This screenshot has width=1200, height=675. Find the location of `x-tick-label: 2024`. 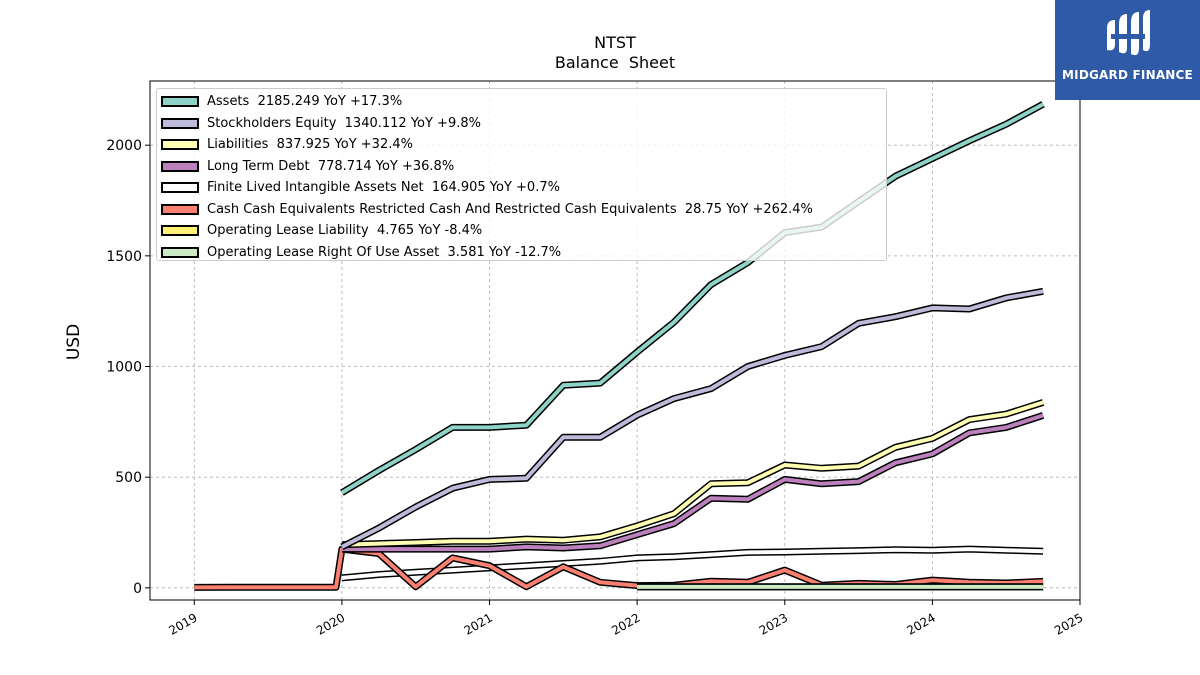

x-tick-label: 2024 is located at coordinates (920, 623).